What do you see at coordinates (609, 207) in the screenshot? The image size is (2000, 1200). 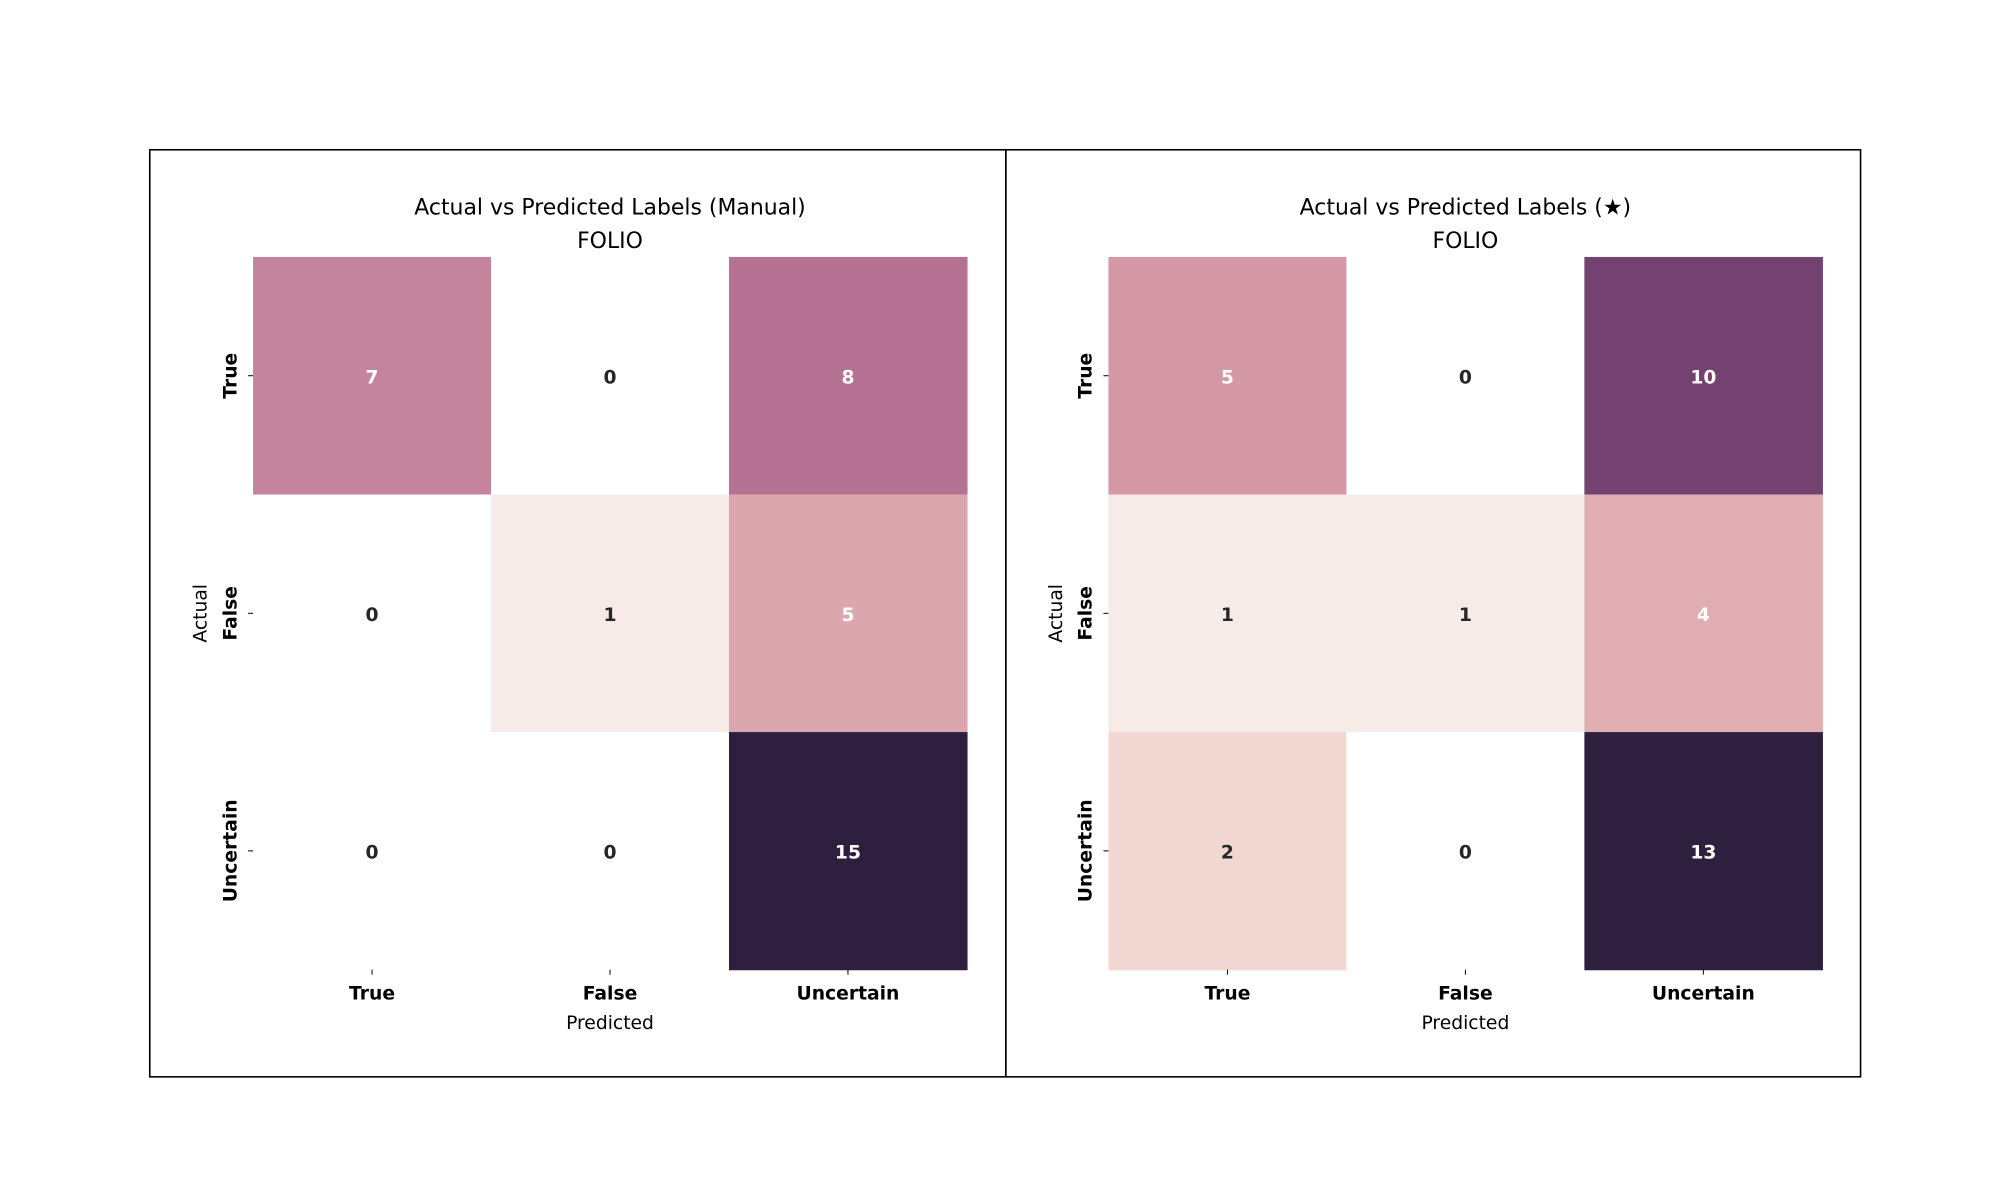 I see `chart-title: Actual vs Predicted Labels (Manual)` at bounding box center [609, 207].